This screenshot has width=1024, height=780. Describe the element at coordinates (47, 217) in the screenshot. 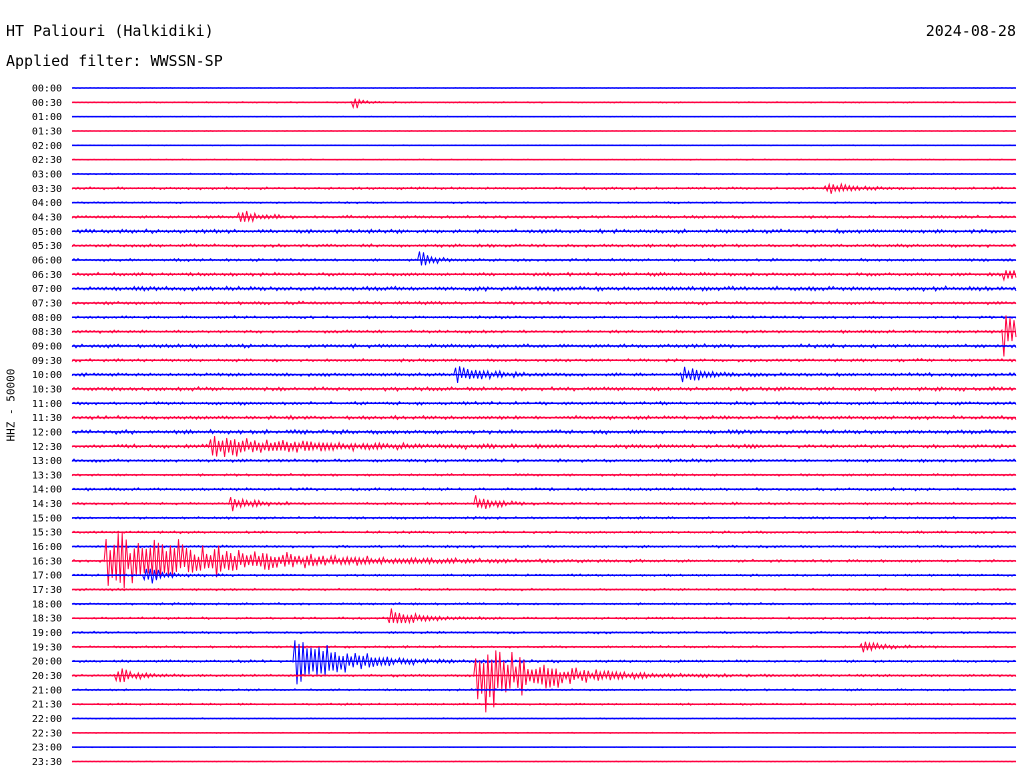

I see `tick-label-0430: 04:30` at that location.